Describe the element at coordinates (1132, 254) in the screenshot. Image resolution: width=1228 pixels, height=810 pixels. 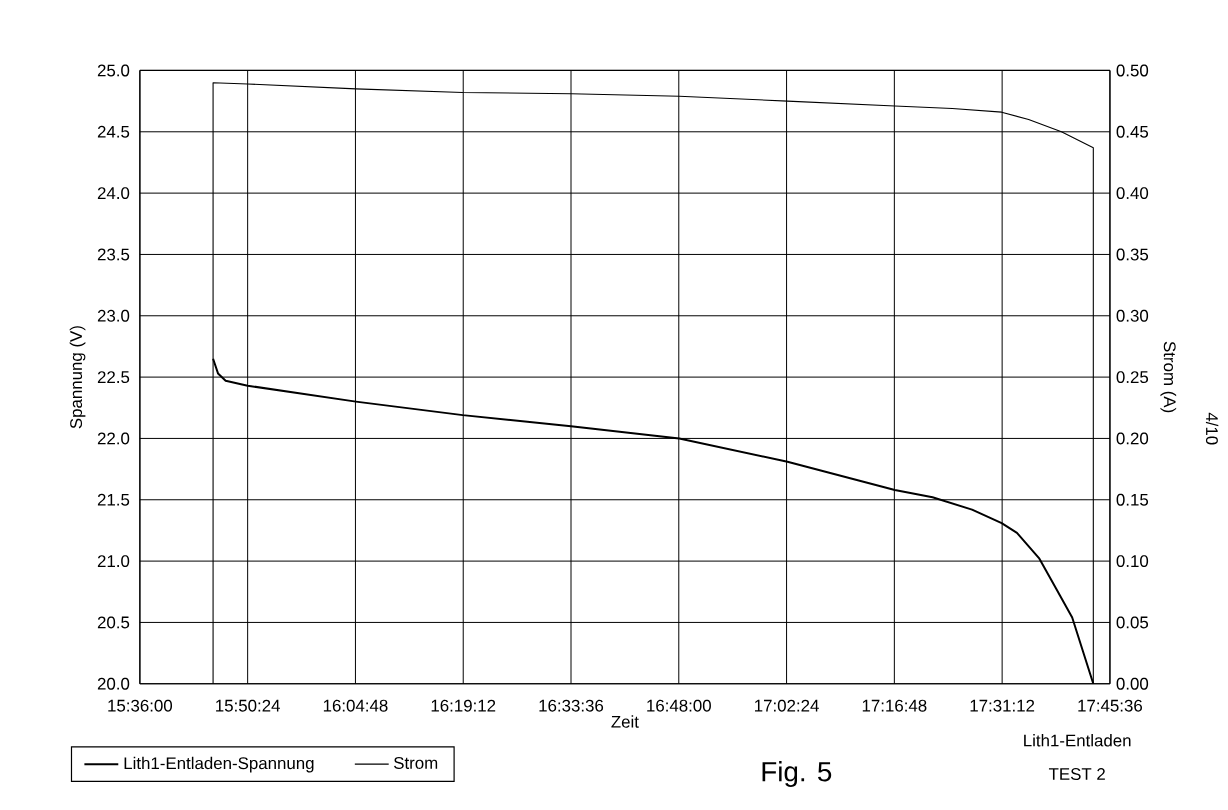
I see `y2-tick-label: 0.35` at that location.